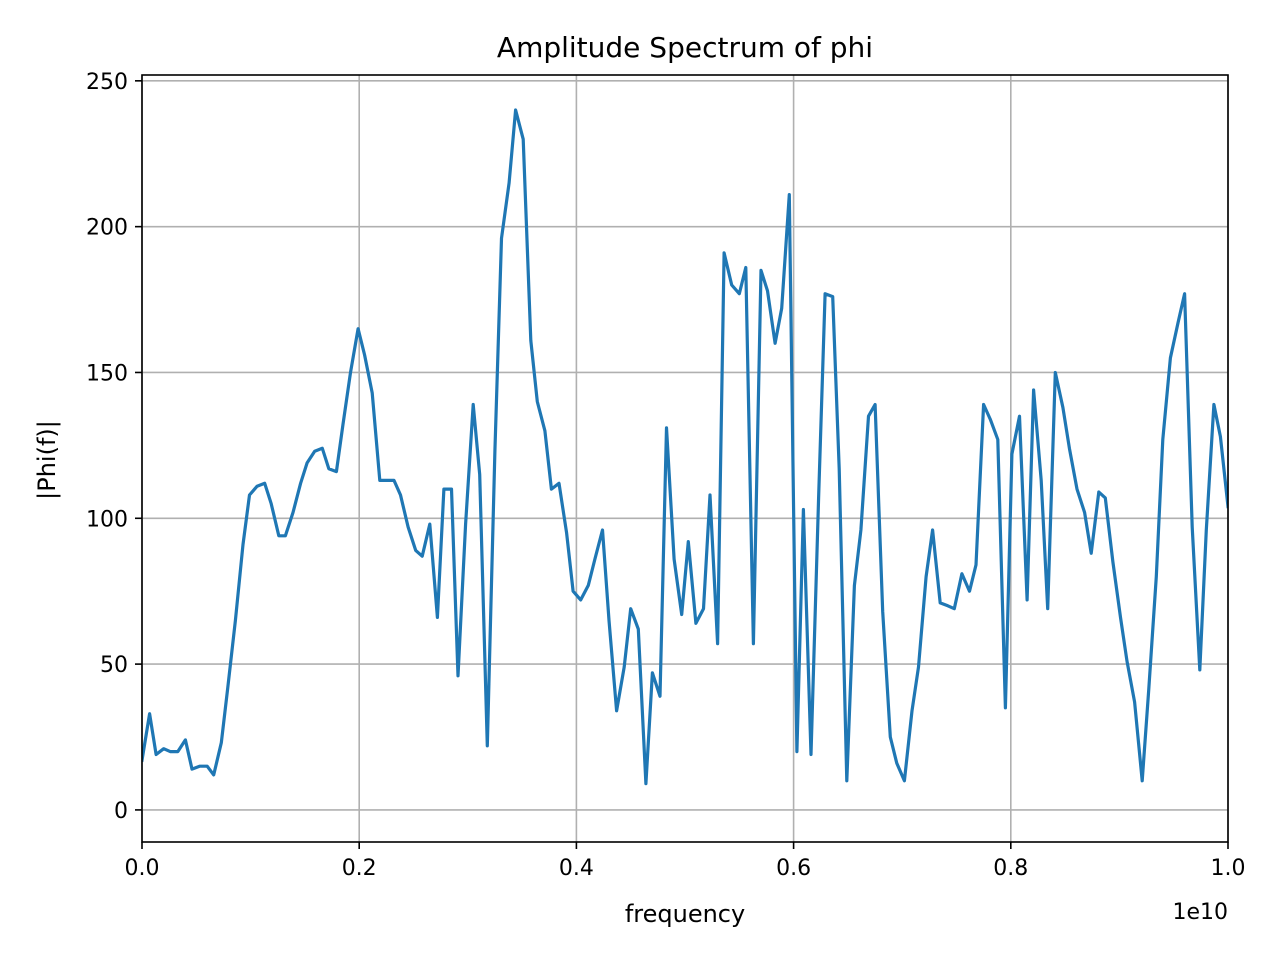 This screenshot has width=1280, height=960. Describe the element at coordinates (142, 868) in the screenshot. I see `x-tick-label: 0.0` at that location.